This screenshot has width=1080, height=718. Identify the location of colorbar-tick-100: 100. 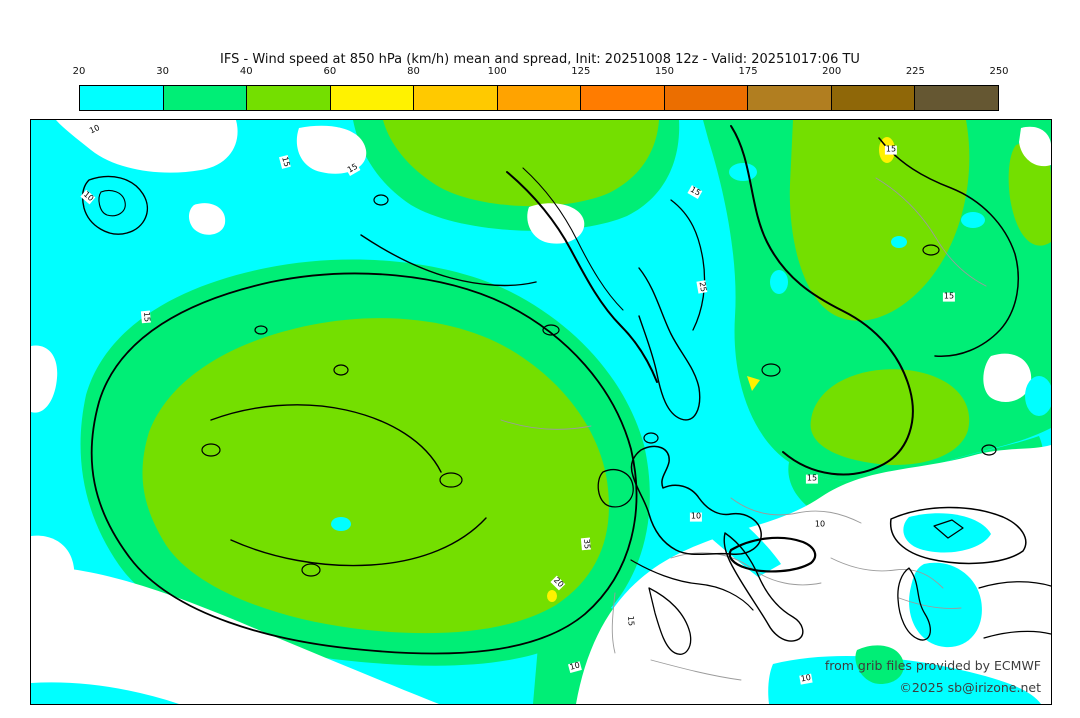
(497, 71).